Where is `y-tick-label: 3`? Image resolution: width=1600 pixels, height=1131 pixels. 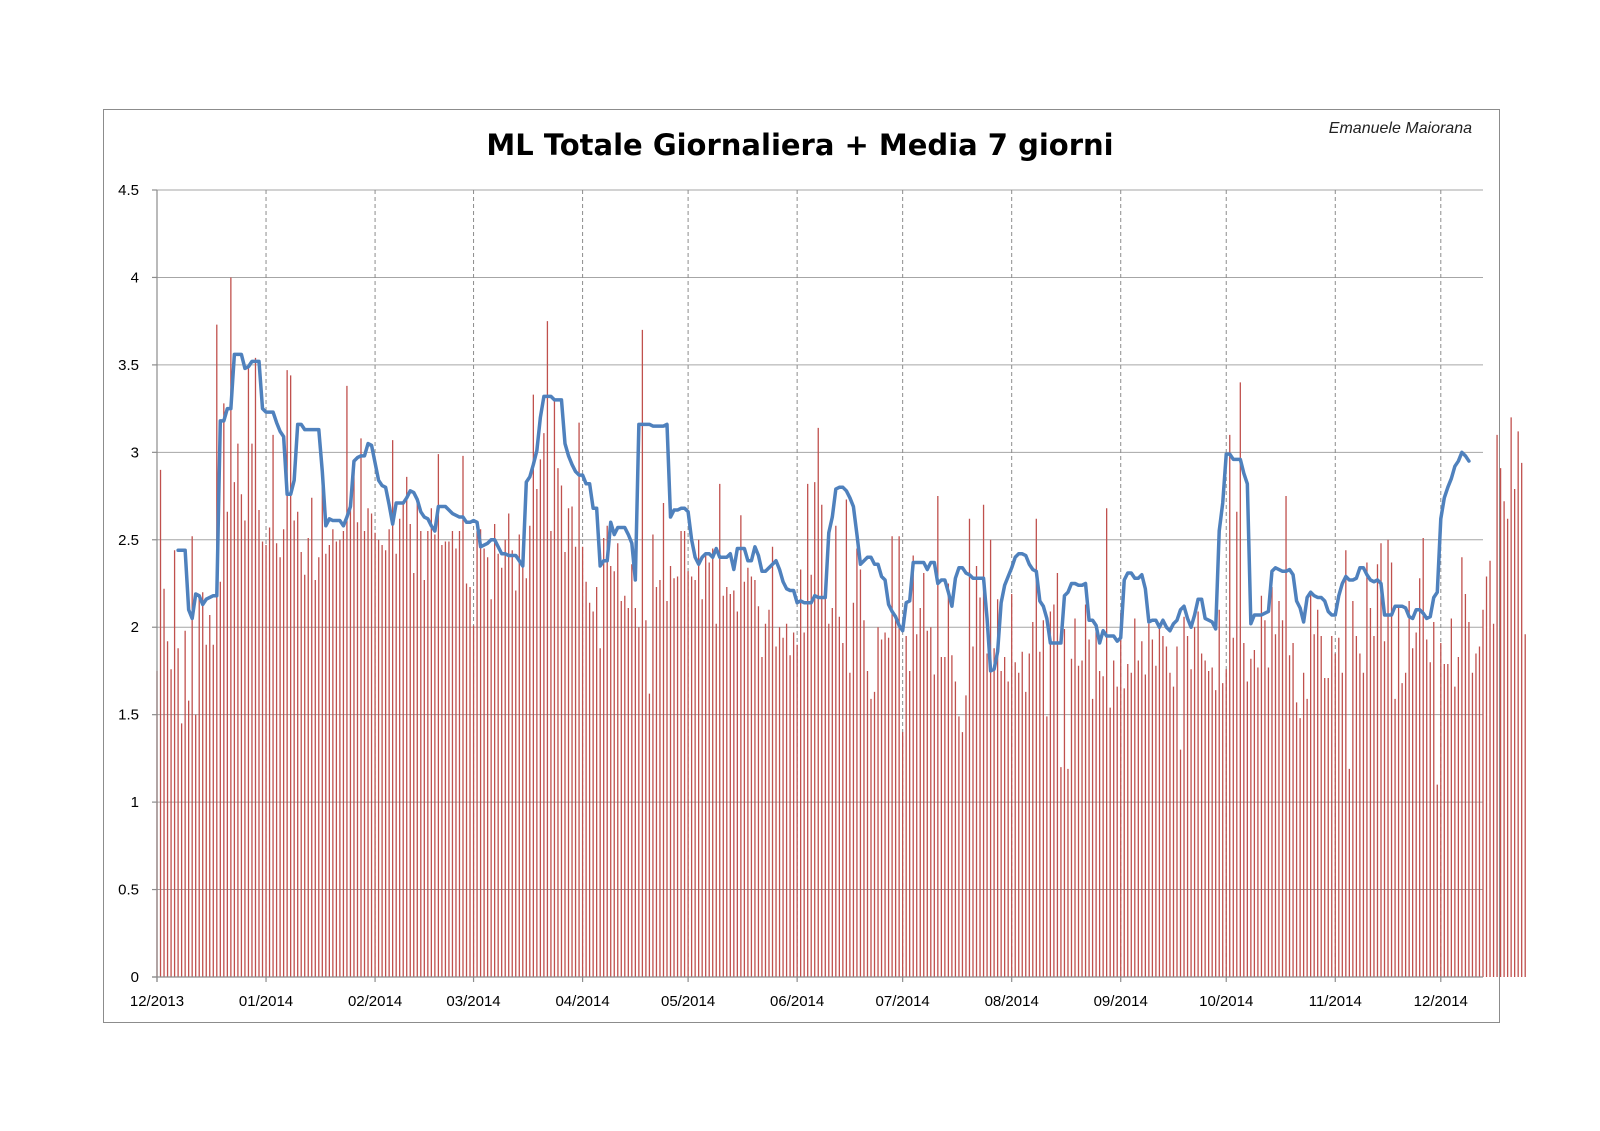
y-tick-label: 3 is located at coordinates (135, 452).